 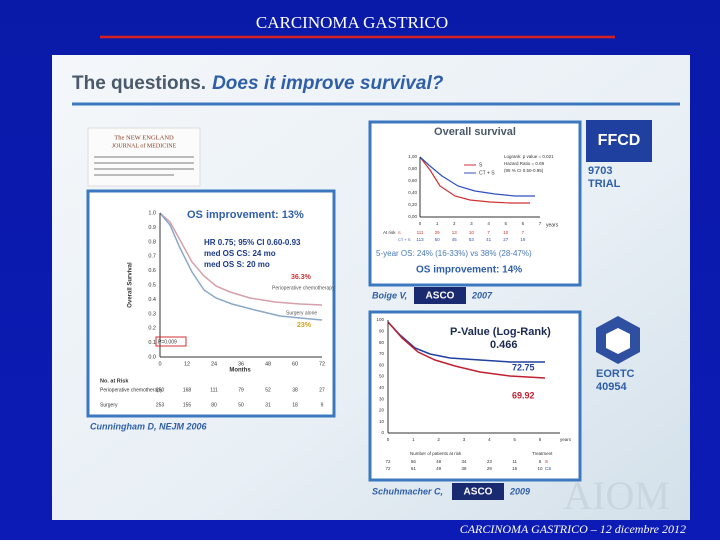 What do you see at coordinates (489, 439) in the screenshot?
I see `x-tick-label: 4` at bounding box center [489, 439].